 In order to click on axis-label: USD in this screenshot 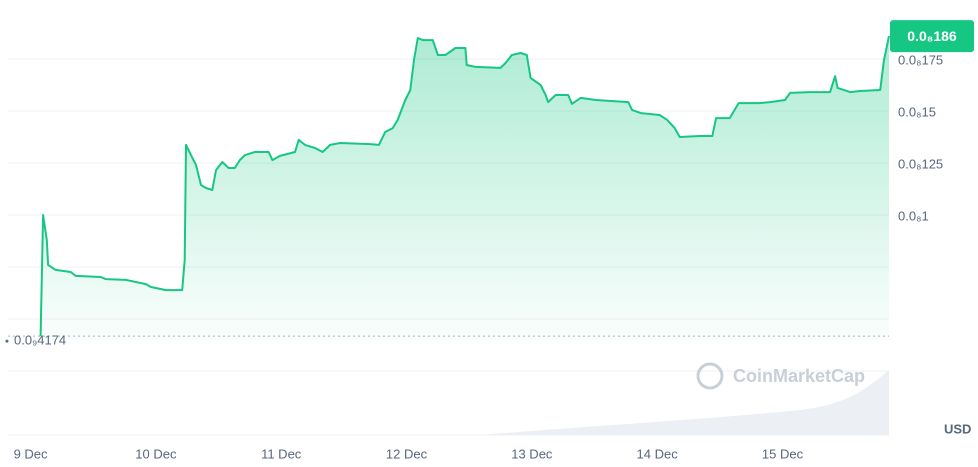, I will do `click(957, 428)`.